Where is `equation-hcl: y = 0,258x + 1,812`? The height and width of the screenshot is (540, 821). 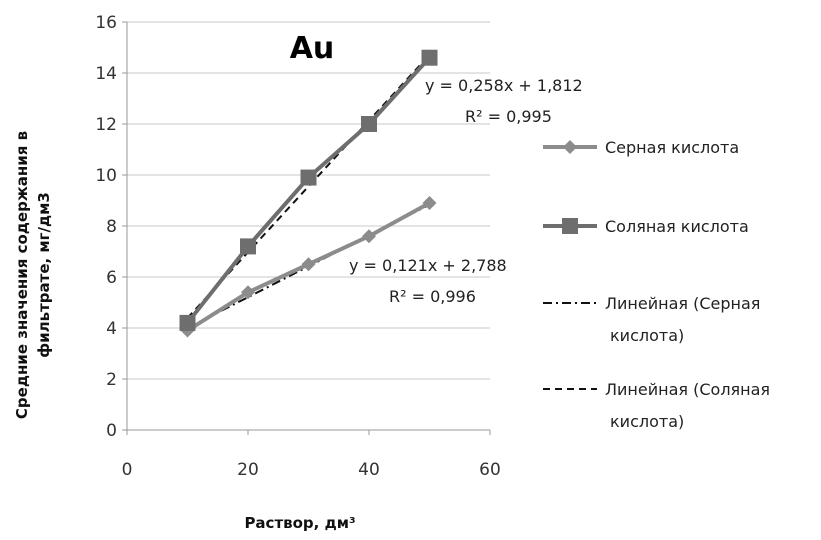
equation-hcl: y = 0,258x + 1,812 is located at coordinates (504, 85).